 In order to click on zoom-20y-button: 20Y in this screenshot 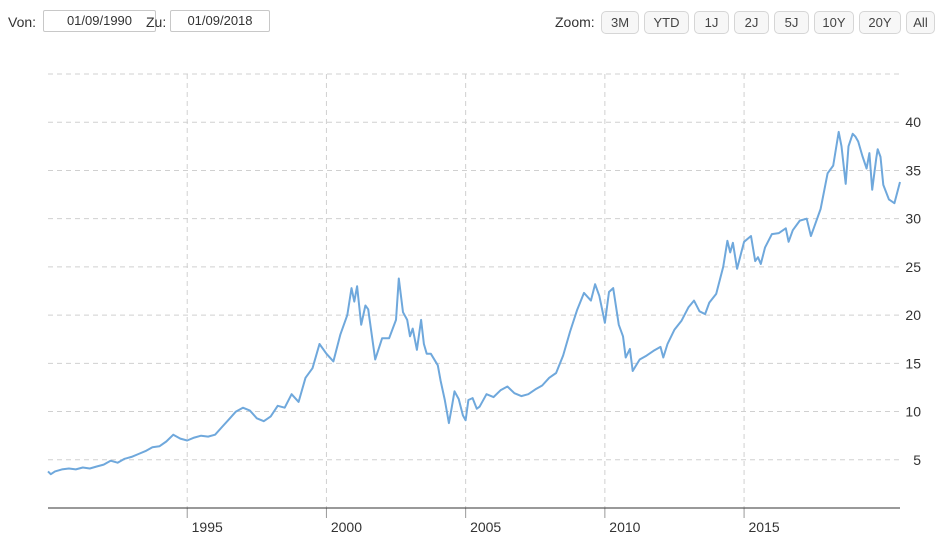, I will do `click(880, 22)`.